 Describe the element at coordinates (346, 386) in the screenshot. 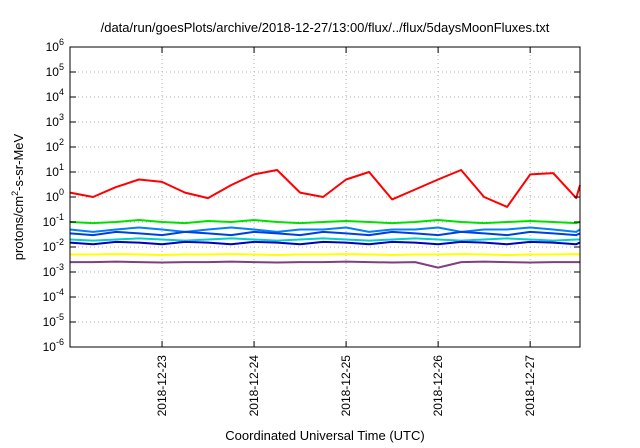

I see `x-tick-label: 2018-12-25` at that location.